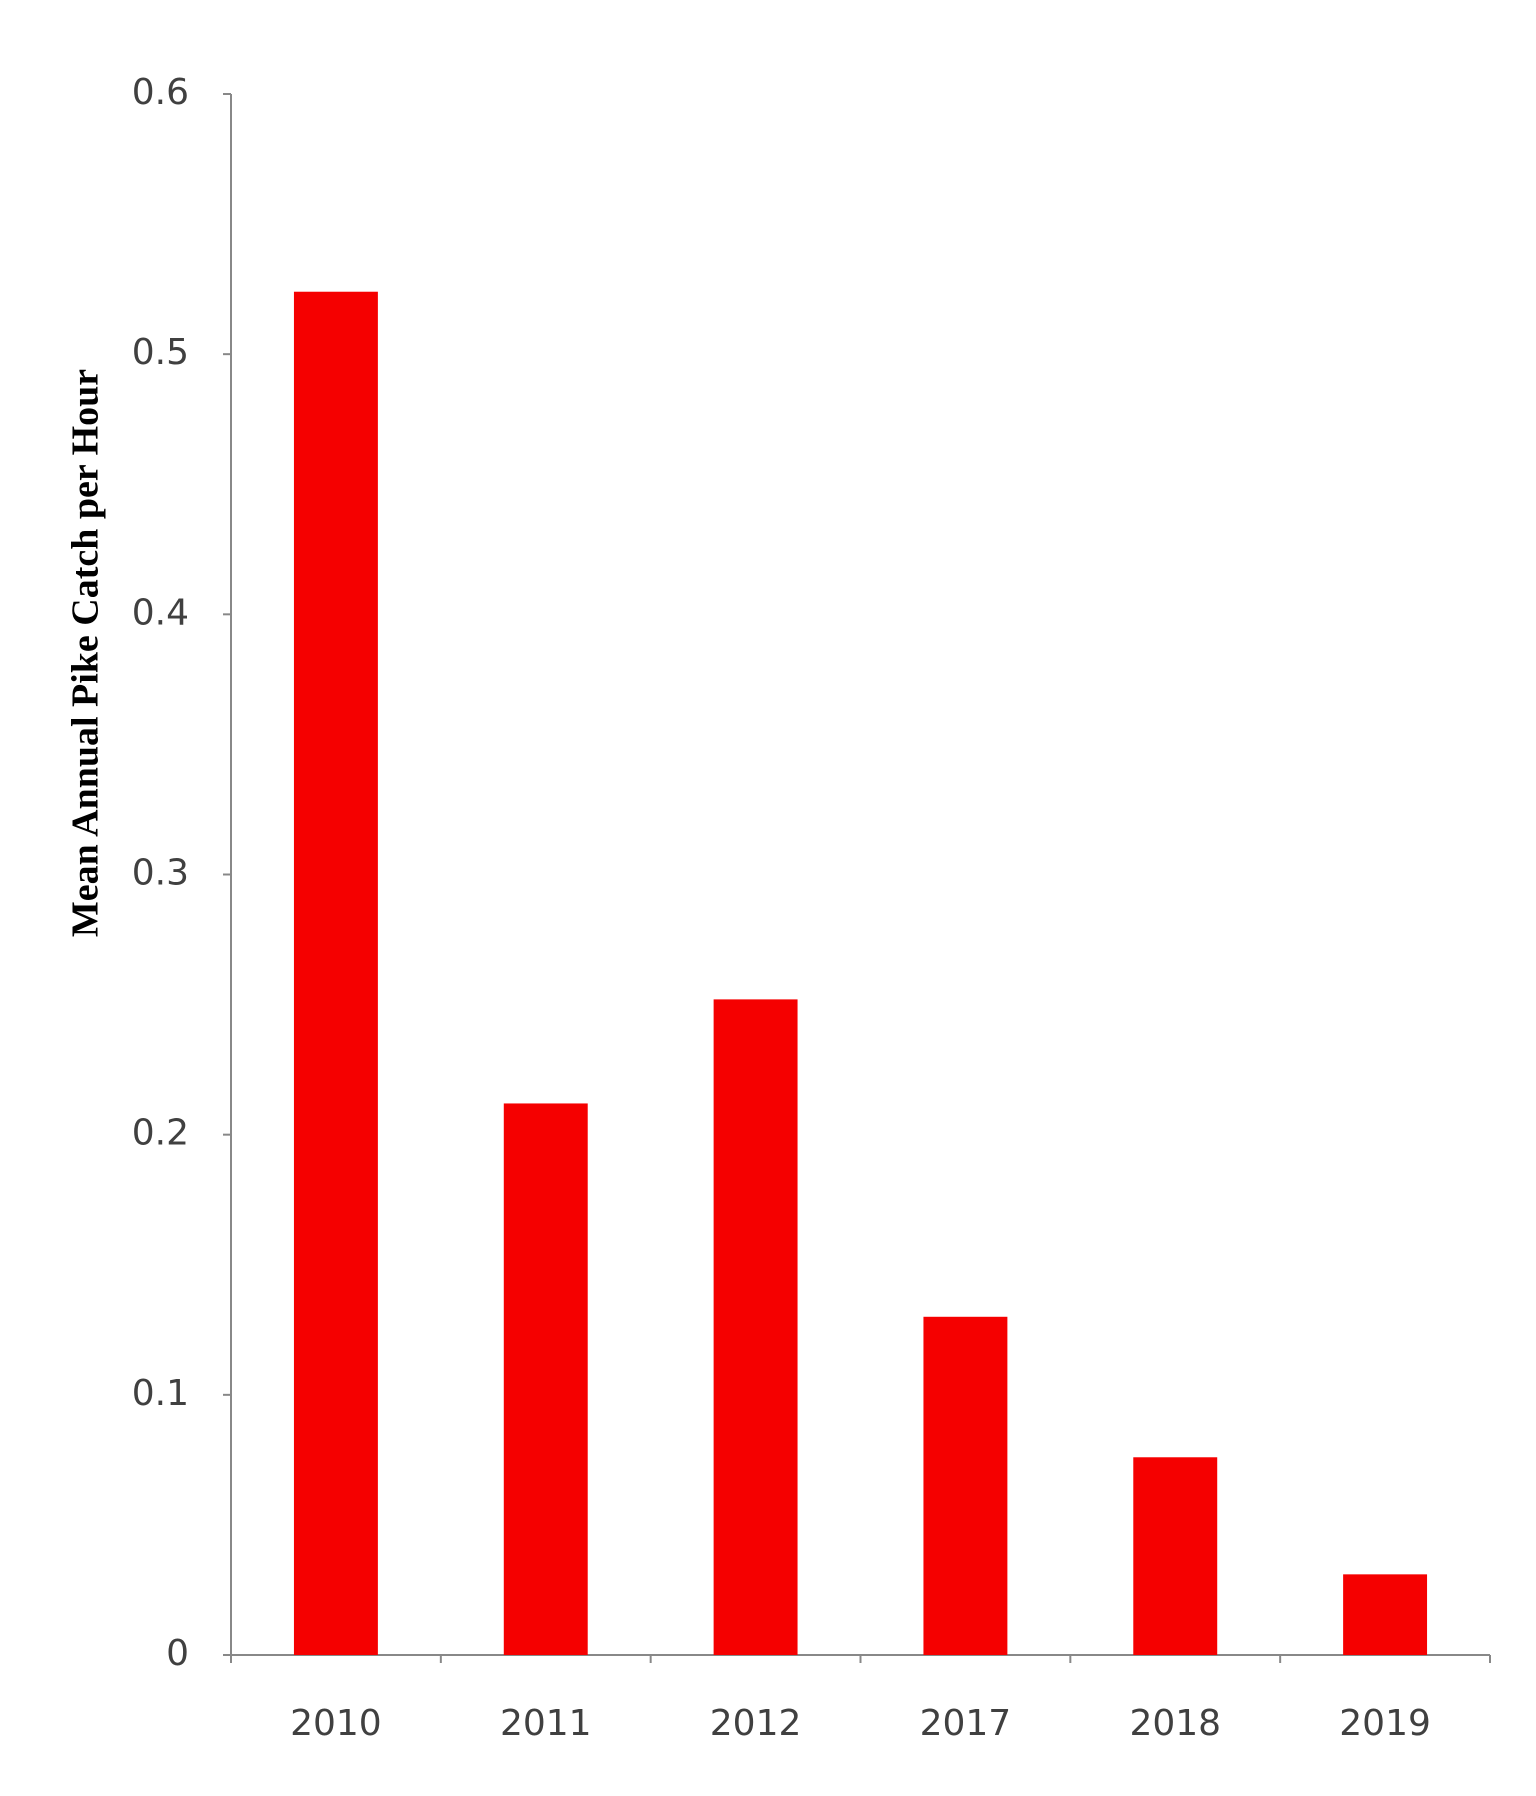  Describe the element at coordinates (1385, 1723) in the screenshot. I see `x-tick-label: 2019` at that location.